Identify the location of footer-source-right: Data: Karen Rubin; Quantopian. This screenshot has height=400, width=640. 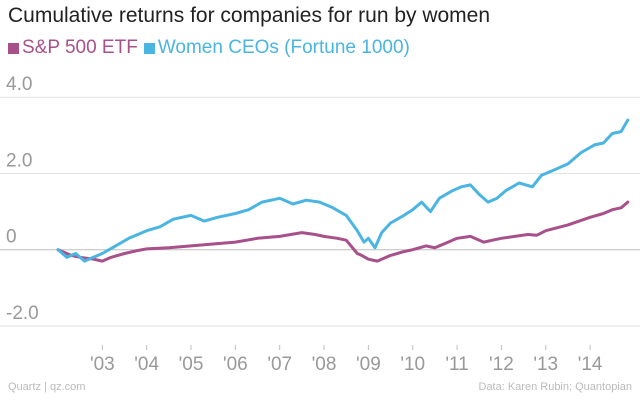
(555, 387).